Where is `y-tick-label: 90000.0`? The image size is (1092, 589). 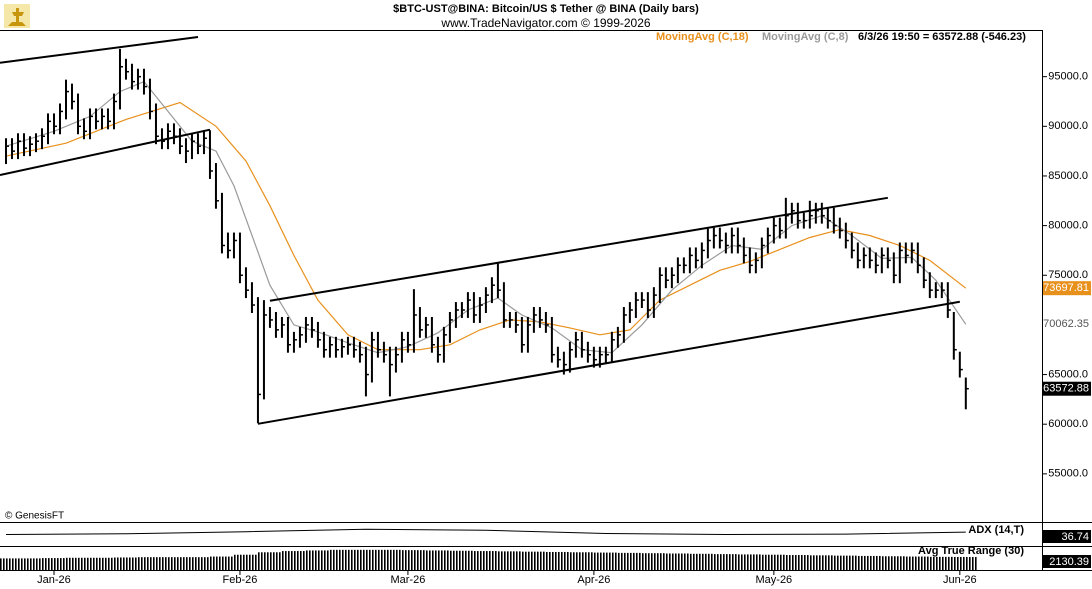
y-tick-label: 90000.0 is located at coordinates (1068, 126).